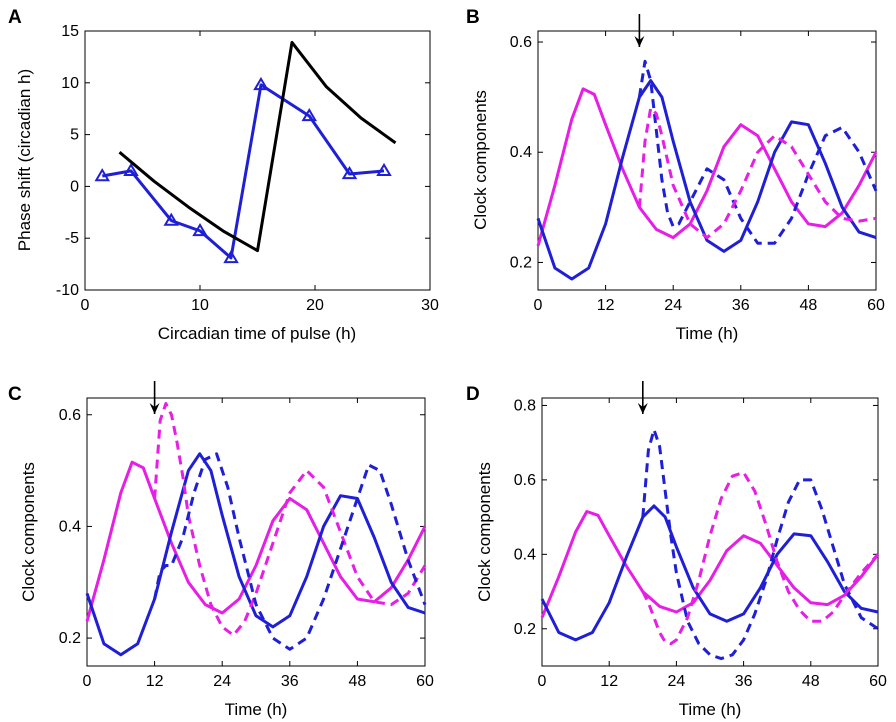  Describe the element at coordinates (155, 681) in the screenshot. I see `x-tick-label-c-1: 12` at that location.